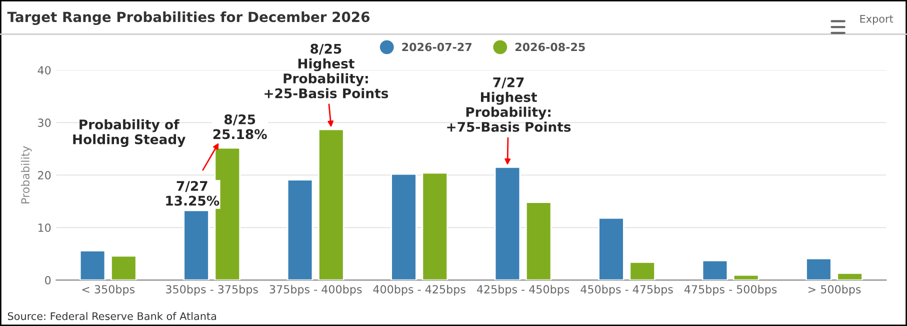 The height and width of the screenshot is (326, 907). I want to click on y-tick-label: 30, so click(44, 122).